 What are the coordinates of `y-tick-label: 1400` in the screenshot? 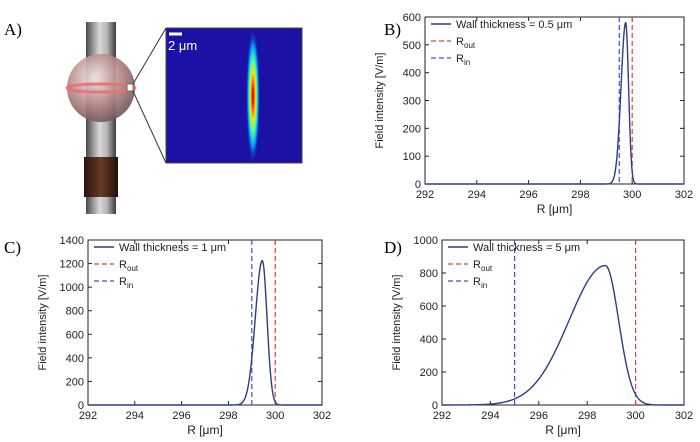 It's located at (72, 241).